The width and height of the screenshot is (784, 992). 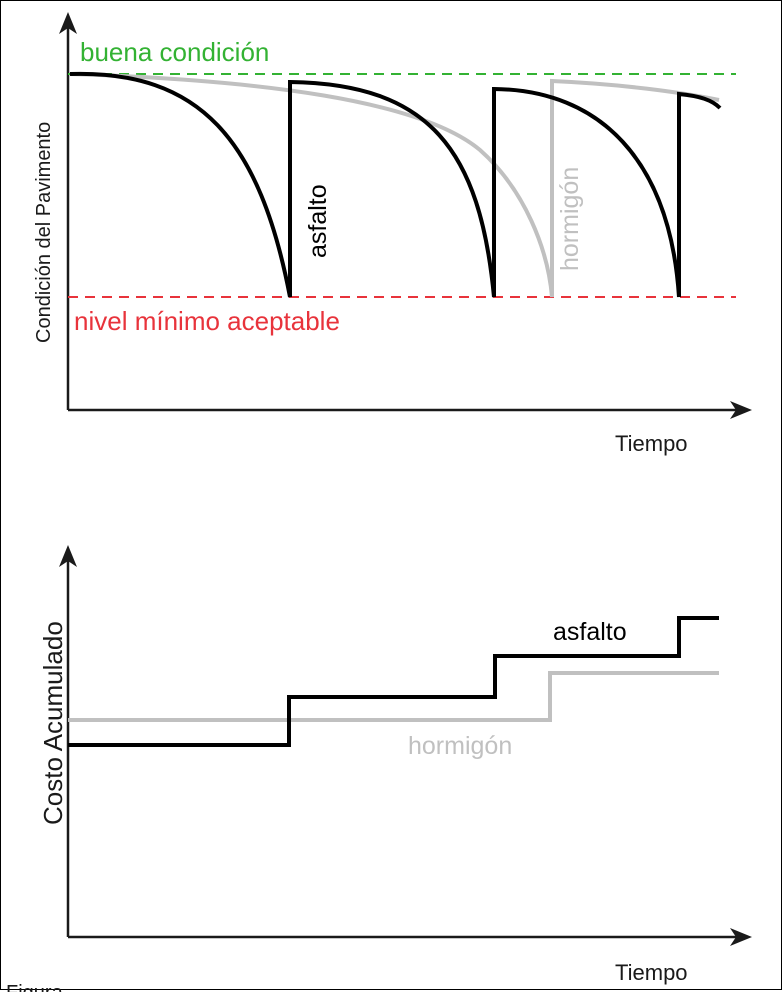 What do you see at coordinates (68, 23) in the screenshot?
I see `condition-y-axis-arrow` at bounding box center [68, 23].